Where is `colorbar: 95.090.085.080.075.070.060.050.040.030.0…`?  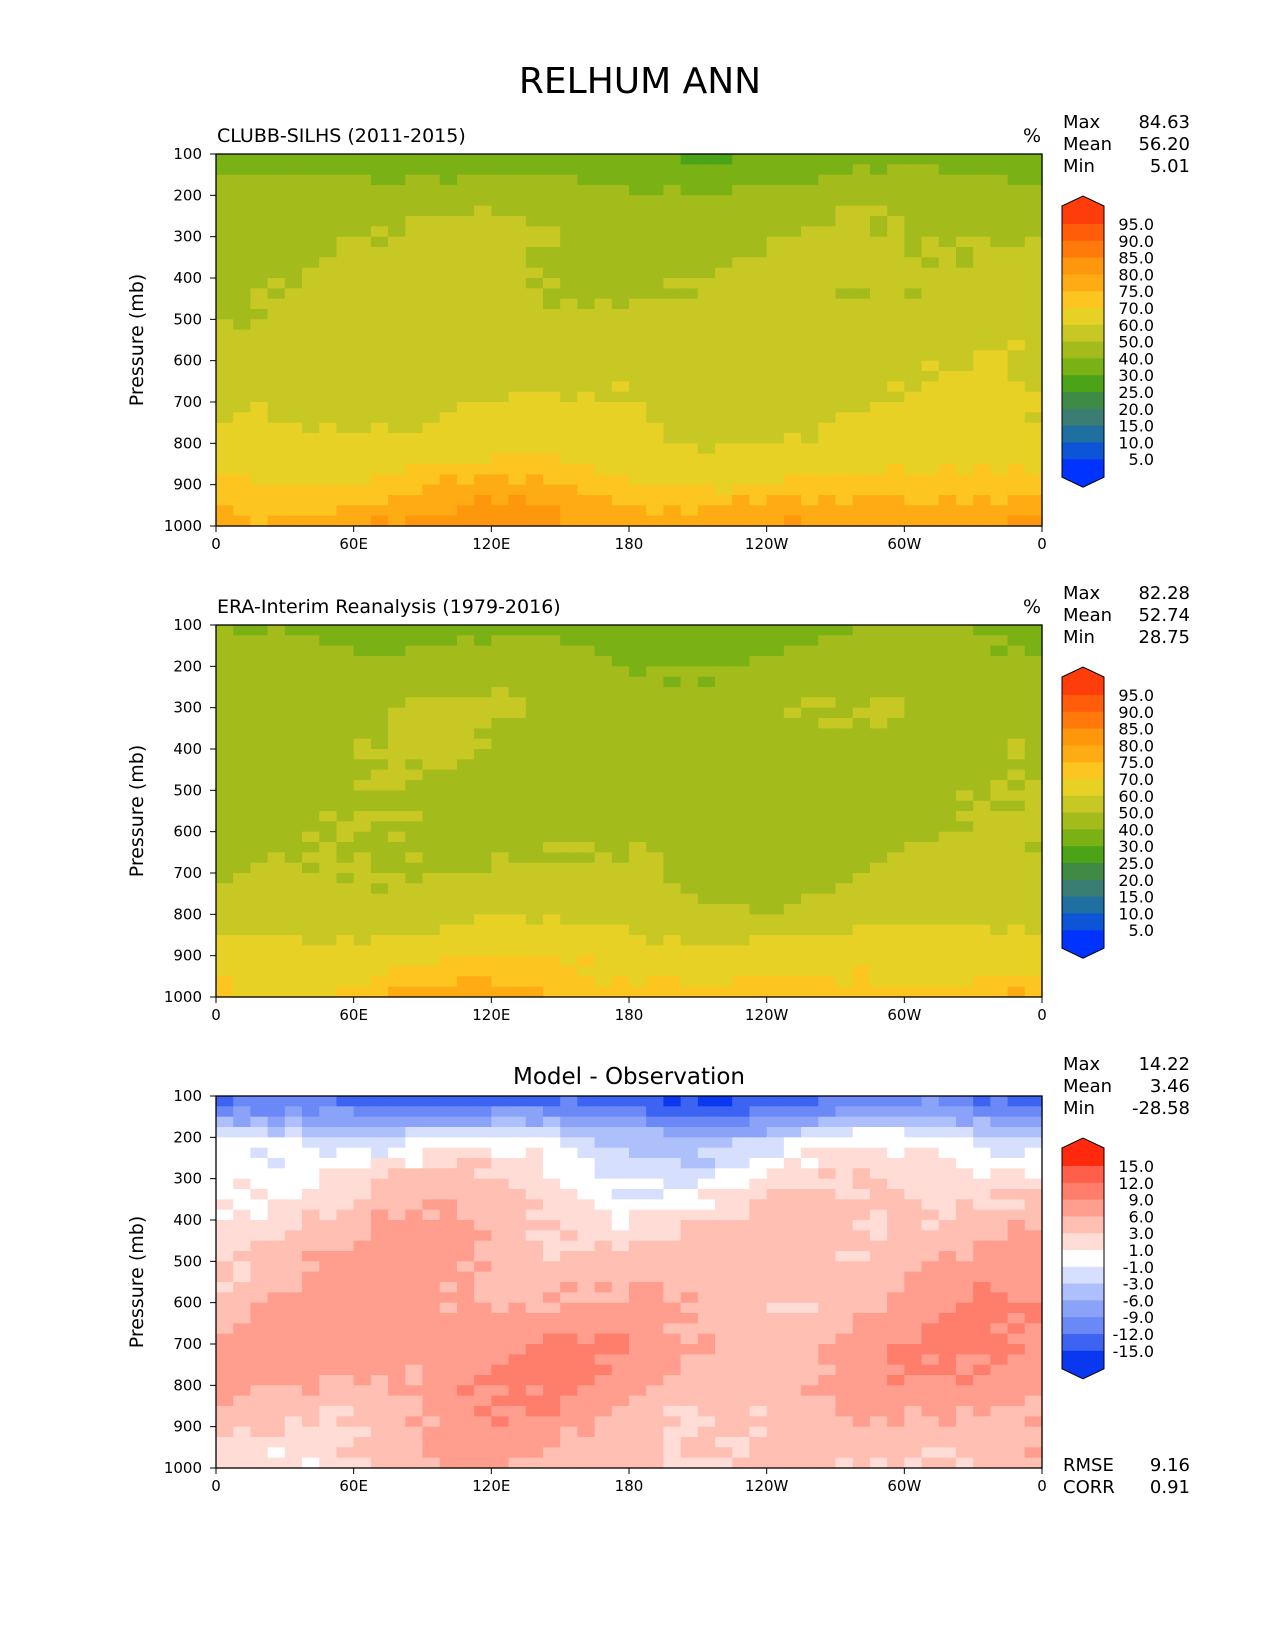
colorbar: 95.090.085.080.075.070.060.050.040.030.0… is located at coordinates (1107, 341).